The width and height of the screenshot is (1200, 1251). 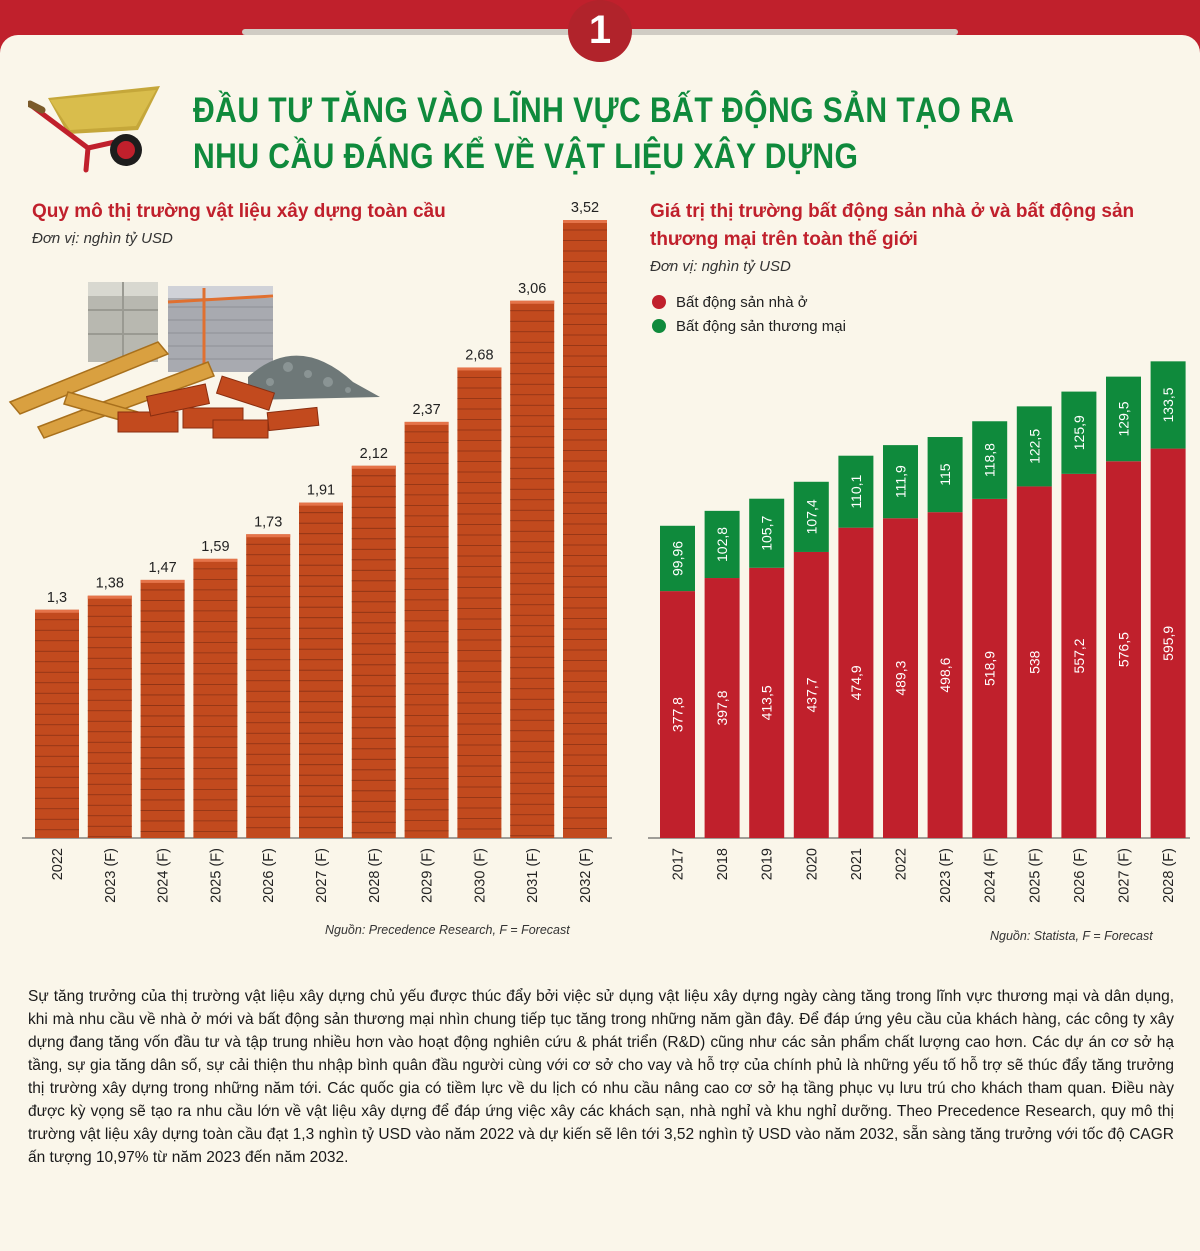 I want to click on headline-line-2: NHU CẦU ĐÁNG KỂ VỀ VẬT LIỆU XÂY DỰNG, so click(x=526, y=156).